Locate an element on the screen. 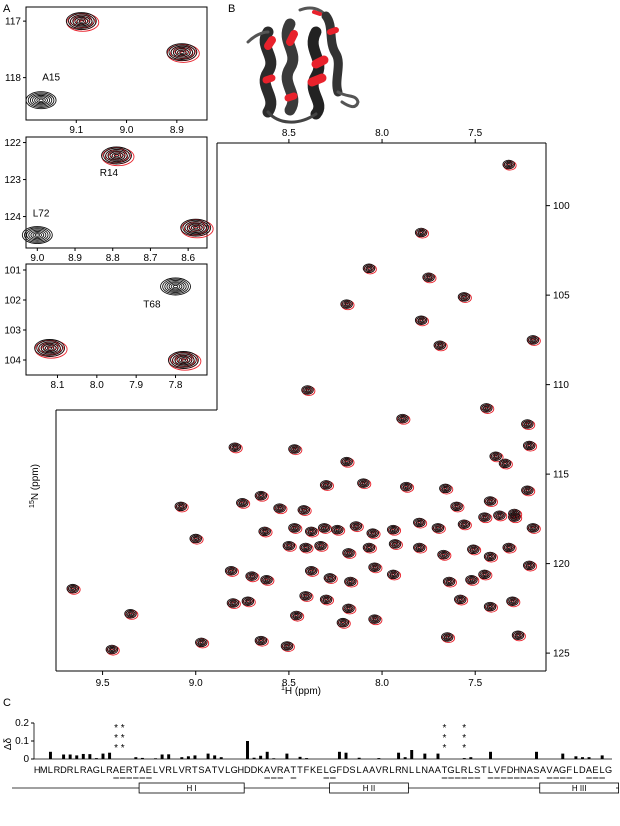 The image size is (620, 826). protein-structure-image is located at coordinates (303, 65).